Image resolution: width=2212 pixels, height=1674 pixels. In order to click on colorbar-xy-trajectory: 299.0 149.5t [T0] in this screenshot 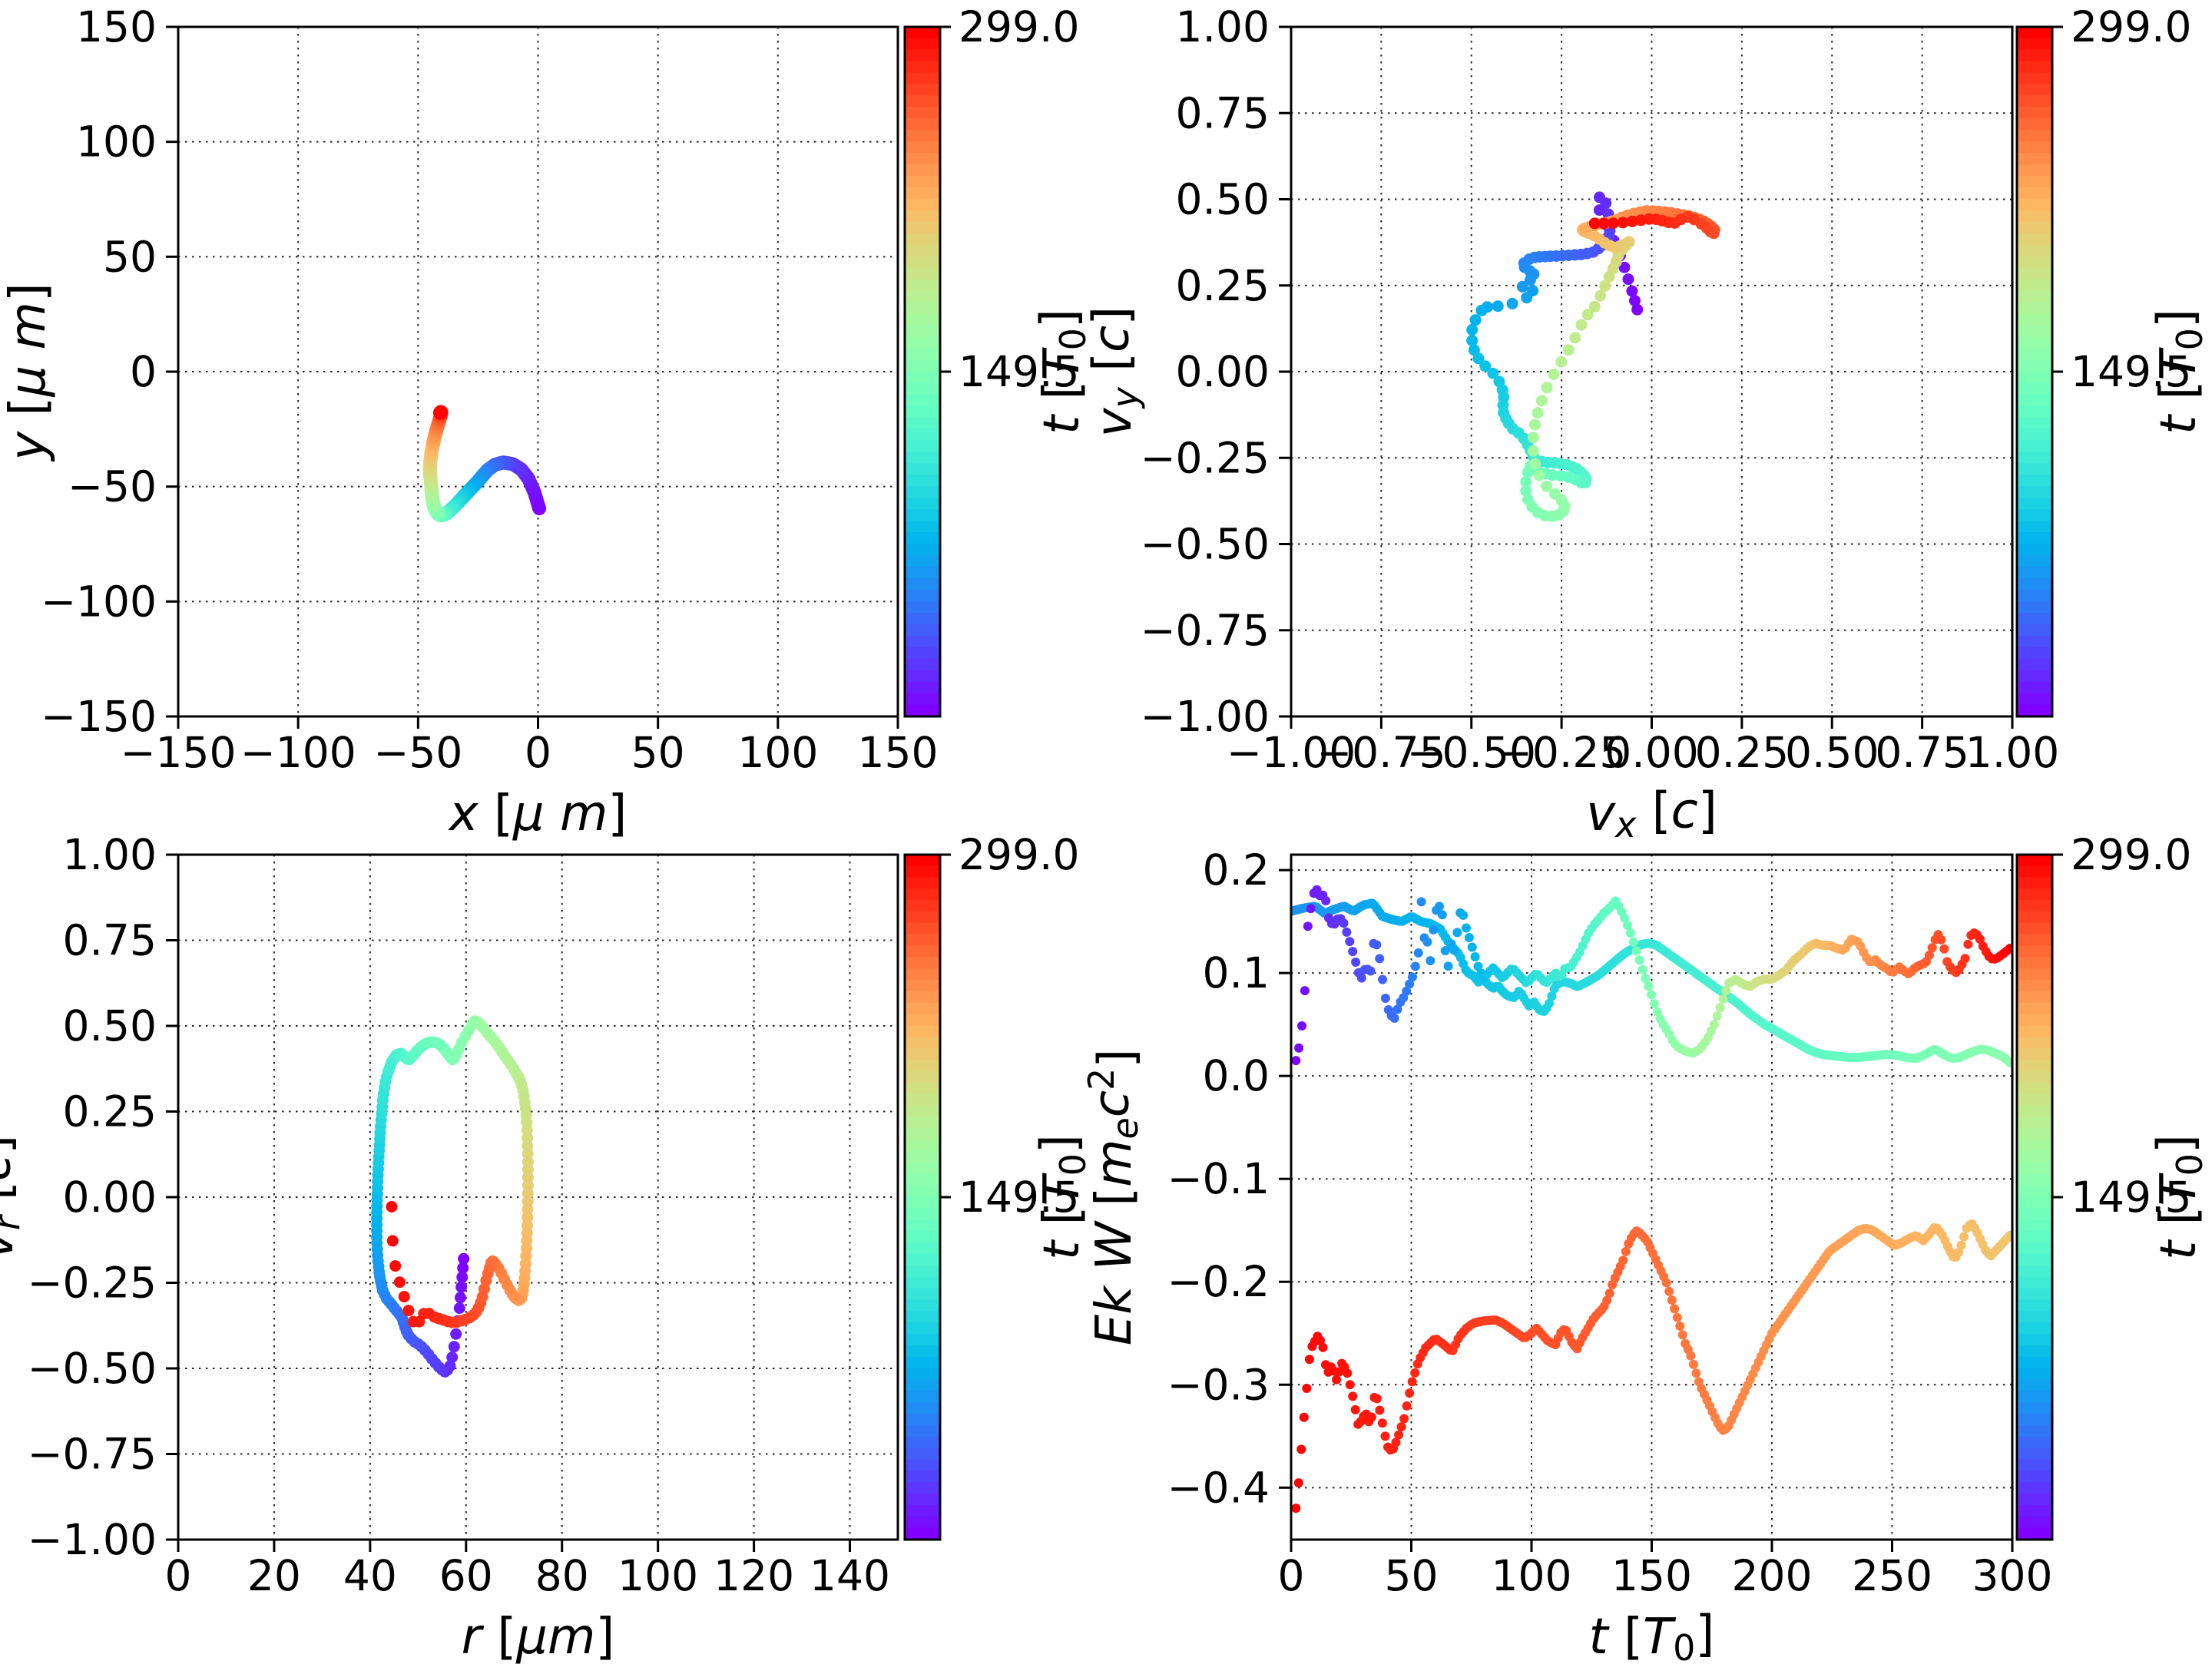, I will do `click(998, 360)`.